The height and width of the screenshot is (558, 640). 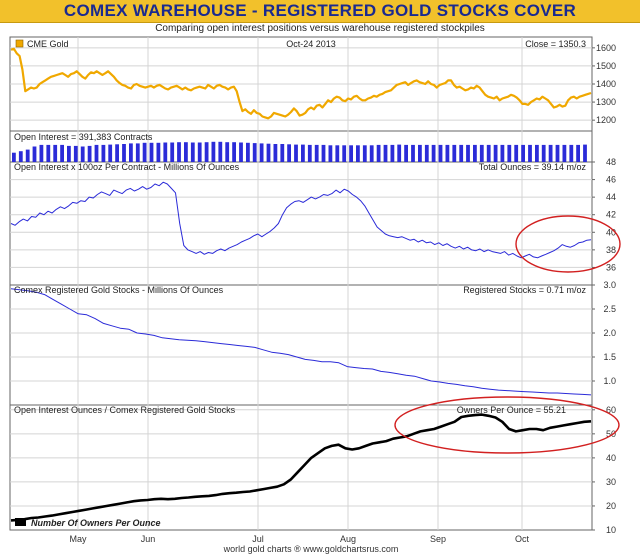 What do you see at coordinates (555, 44) in the screenshot?
I see `gold-close-label: Close = 1350.3` at bounding box center [555, 44].